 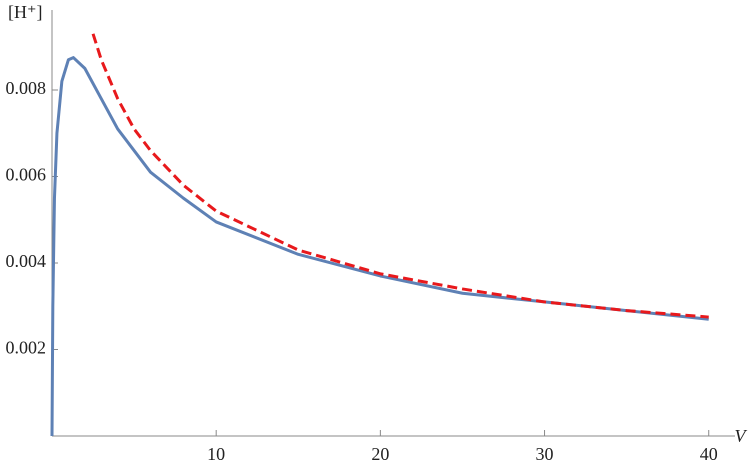 I want to click on x-tick-label: 40, so click(x=709, y=454).